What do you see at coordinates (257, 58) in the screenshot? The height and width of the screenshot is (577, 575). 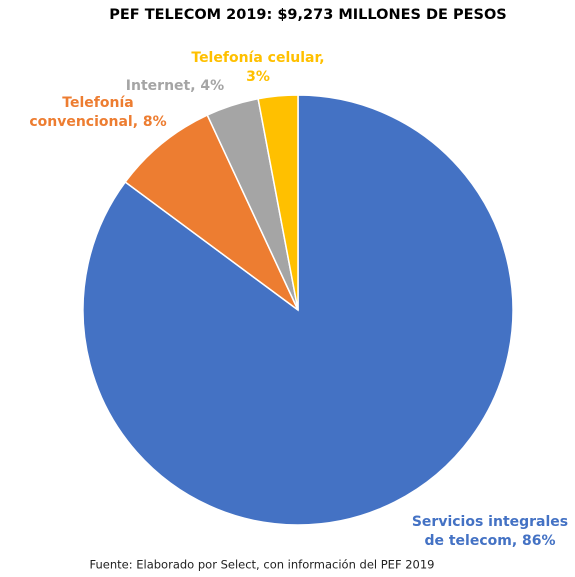 I see `data-label: Telefonía celular,` at bounding box center [257, 58].